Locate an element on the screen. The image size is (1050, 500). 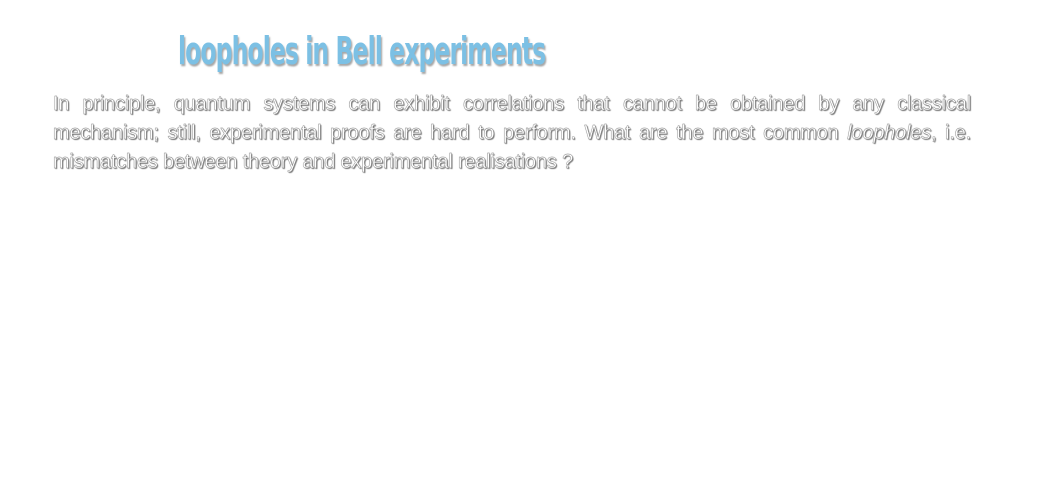
slide-title: loopholes in Bell experiments is located at coordinates (362, 51).